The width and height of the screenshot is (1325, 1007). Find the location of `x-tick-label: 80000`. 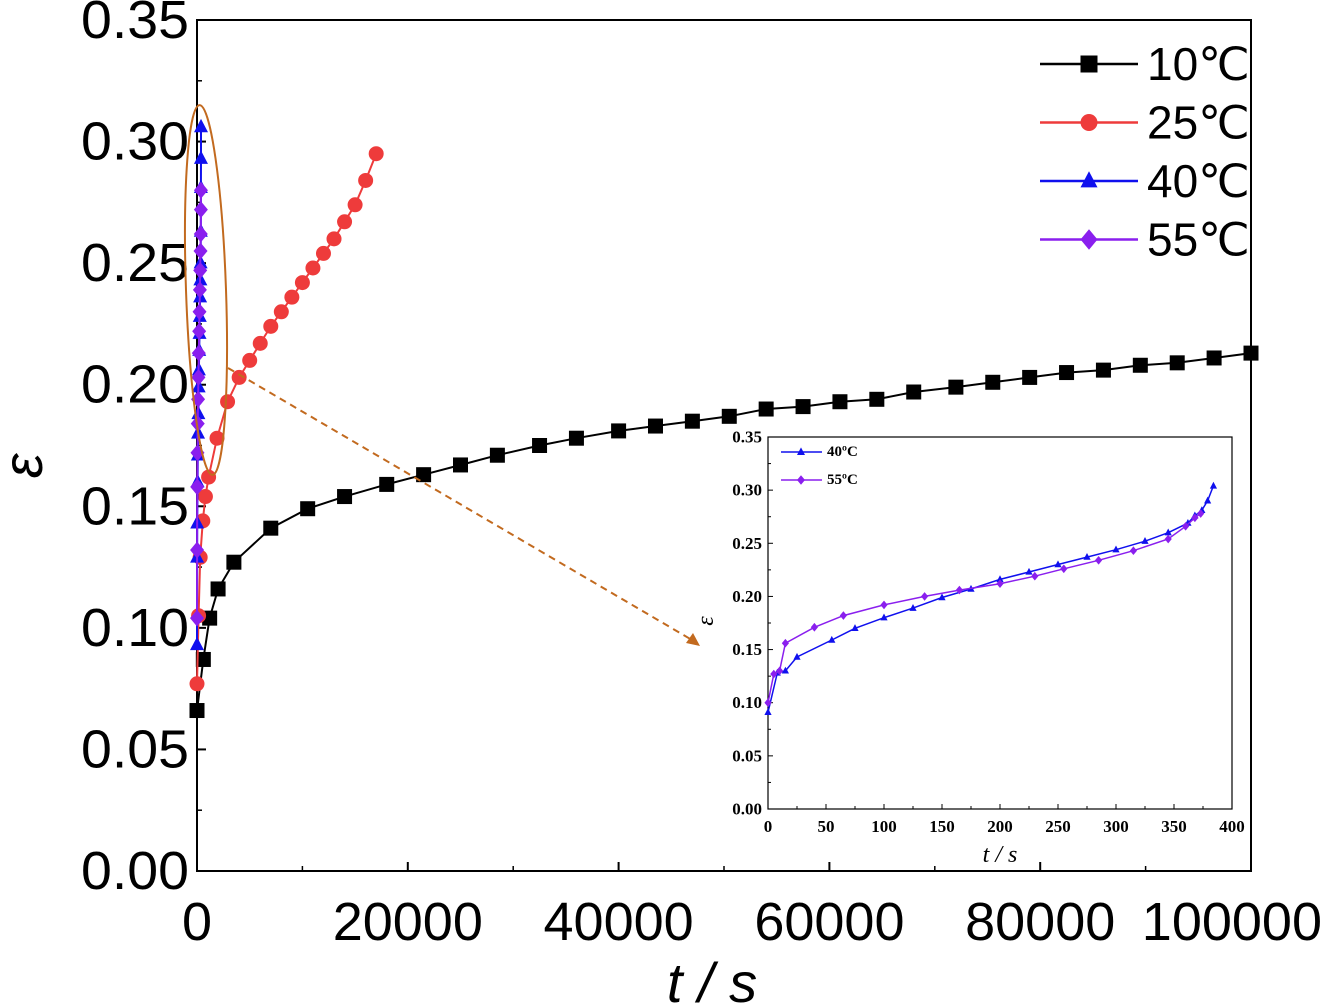

x-tick-label: 80000 is located at coordinates (1040, 922).